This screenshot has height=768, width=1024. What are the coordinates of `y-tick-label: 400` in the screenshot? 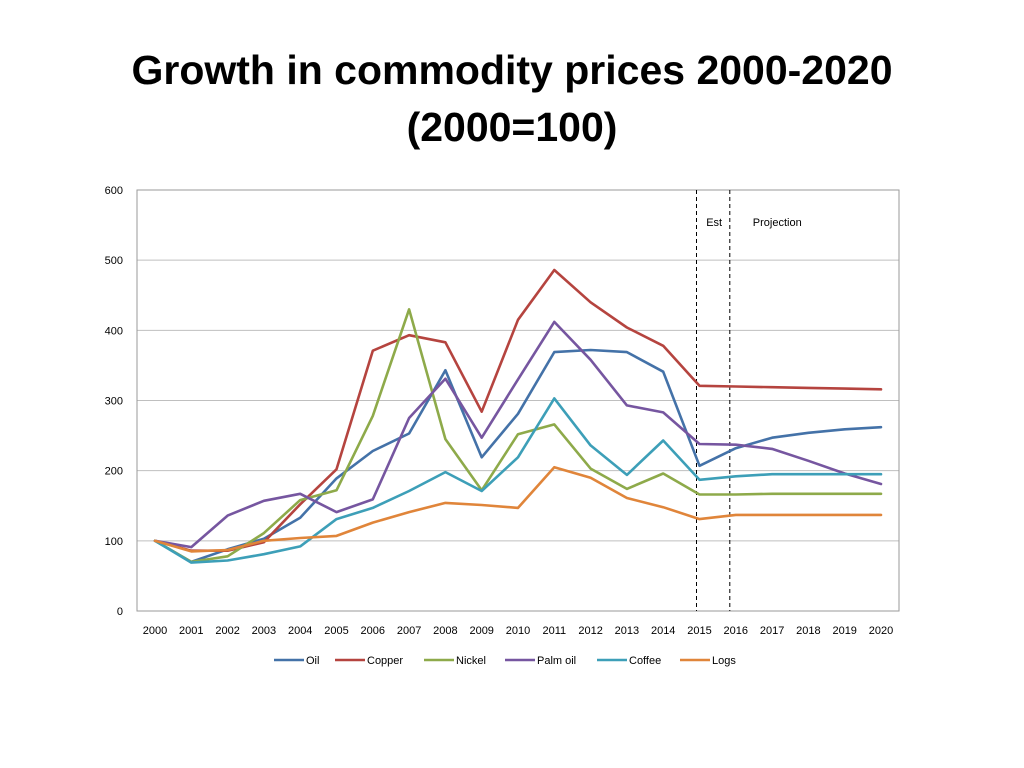 It's located at (114, 331).